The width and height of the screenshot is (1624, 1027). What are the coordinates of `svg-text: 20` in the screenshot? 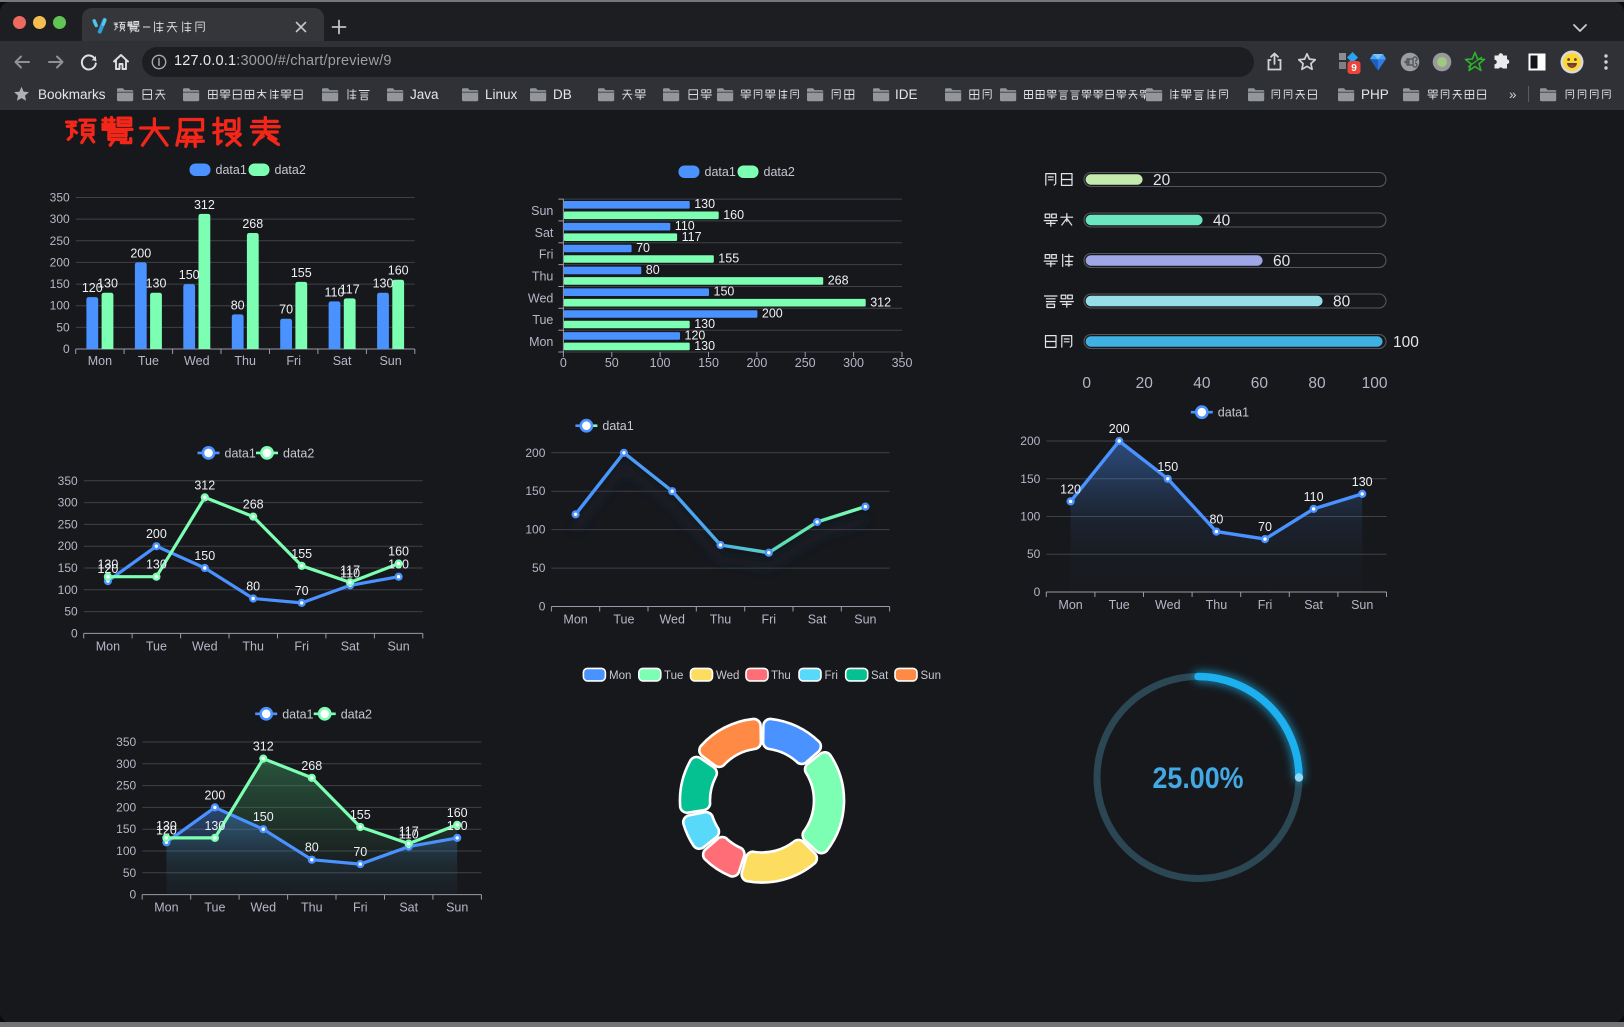 It's located at (1145, 383).